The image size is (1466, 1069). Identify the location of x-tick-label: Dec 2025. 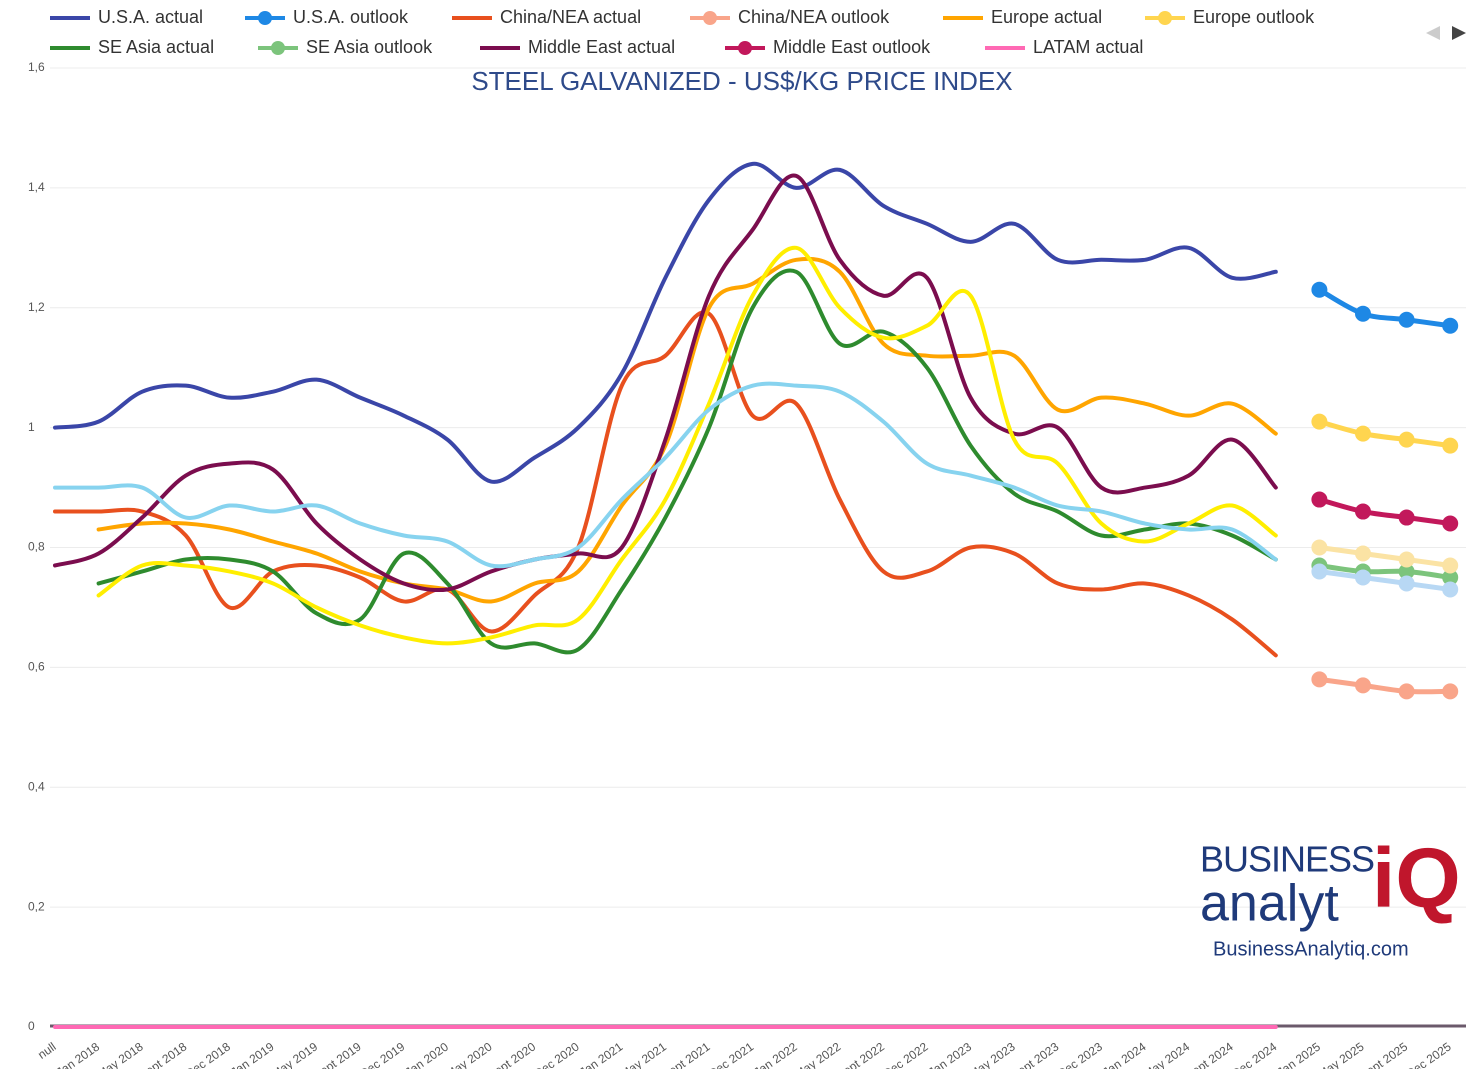
(1429, 1054).